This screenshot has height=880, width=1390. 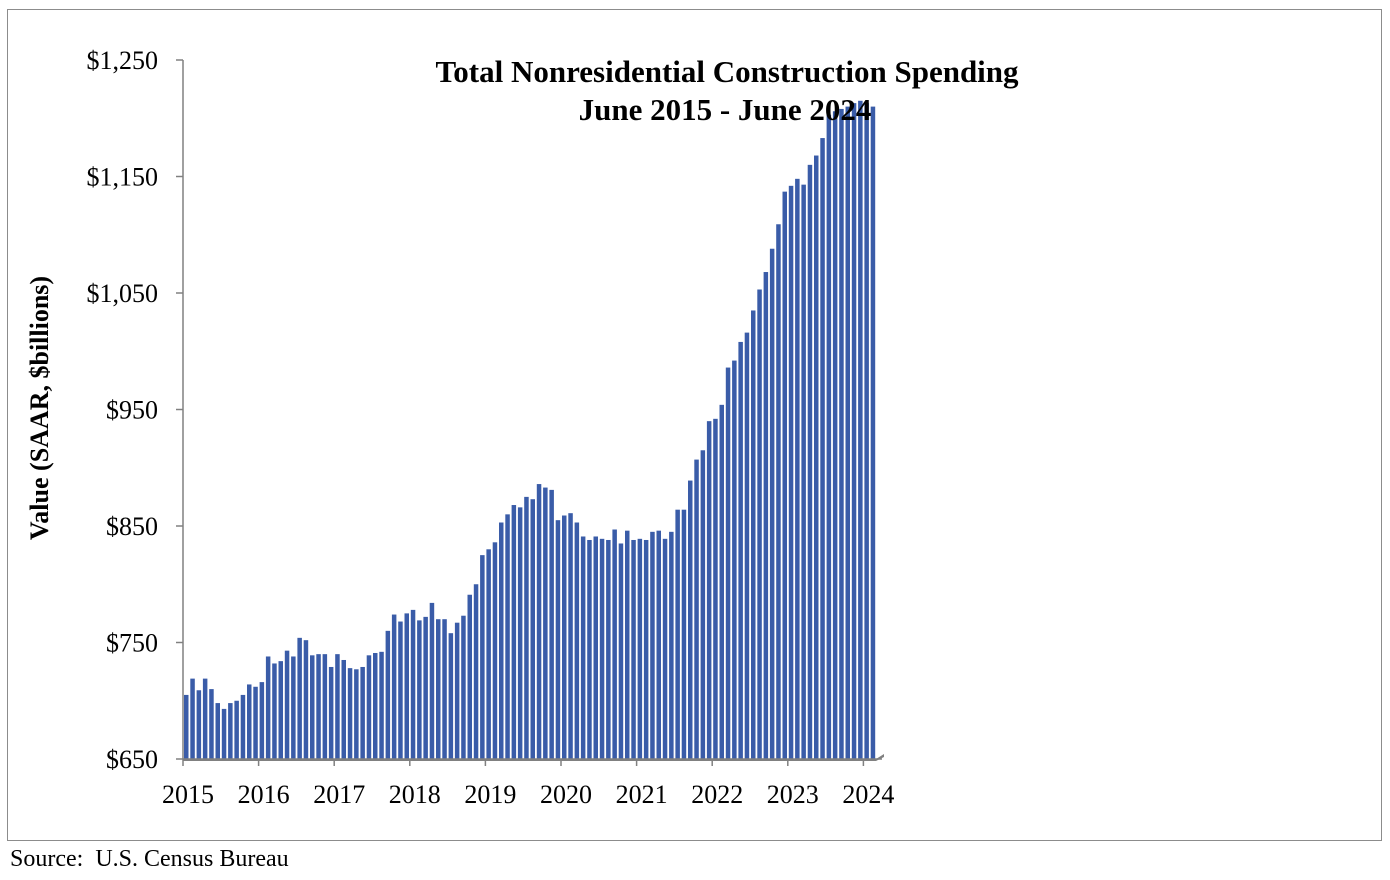 I want to click on y-tick-label: $950, so click(x=132, y=410).